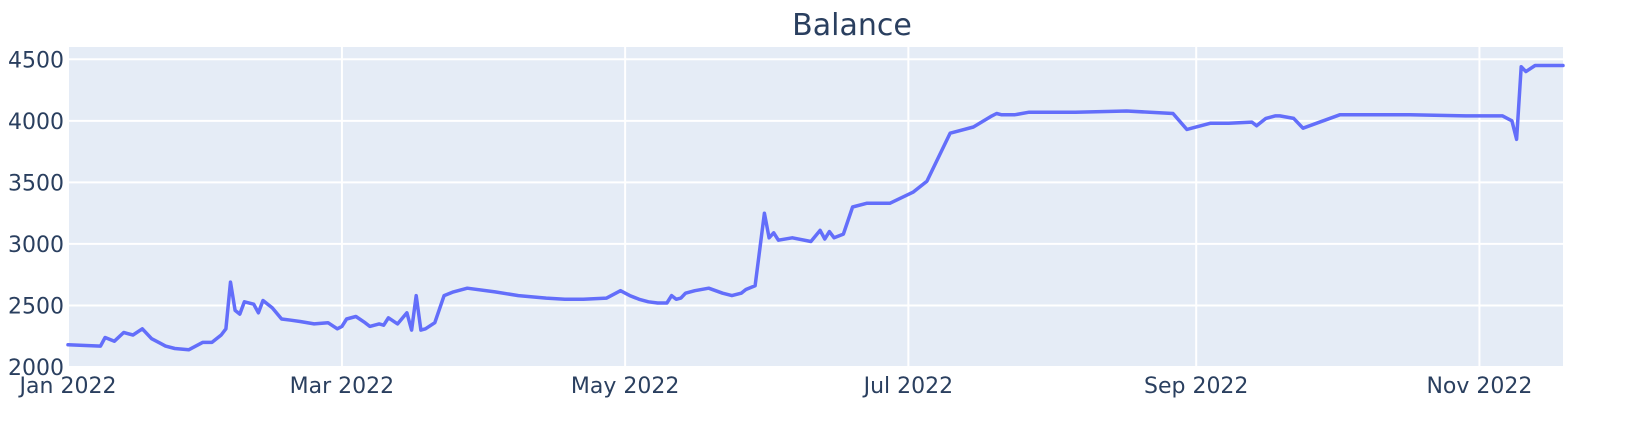  I want to click on x-tick-label: Jul 2022, so click(908, 386).